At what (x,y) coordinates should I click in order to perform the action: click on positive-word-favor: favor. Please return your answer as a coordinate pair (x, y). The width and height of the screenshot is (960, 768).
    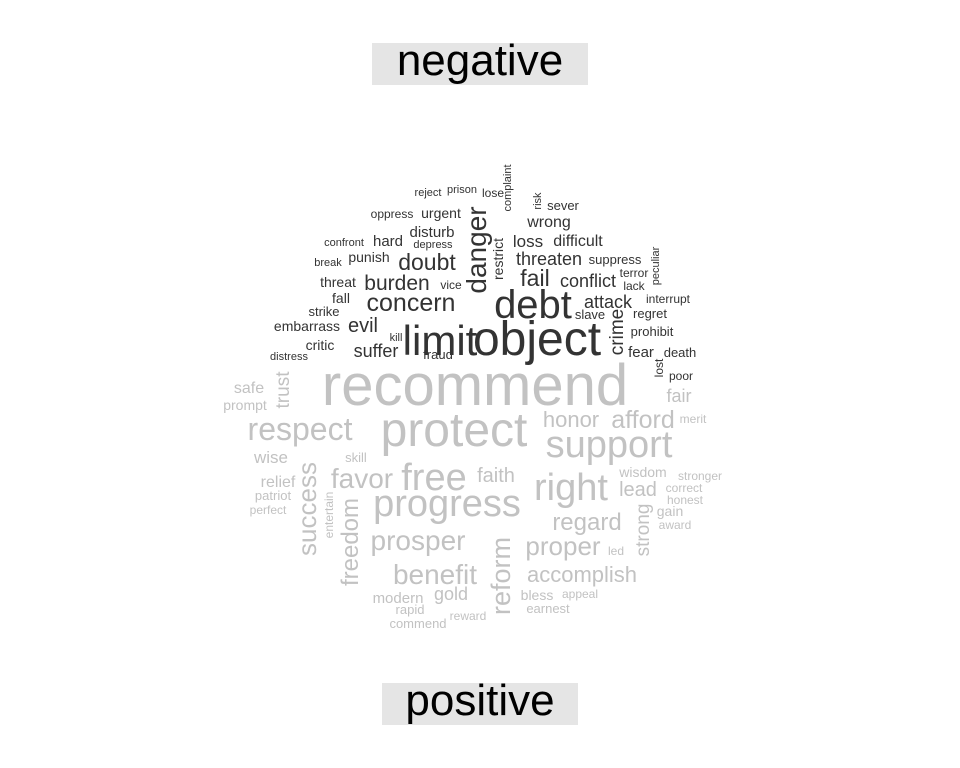
    Looking at the image, I should click on (362, 478).